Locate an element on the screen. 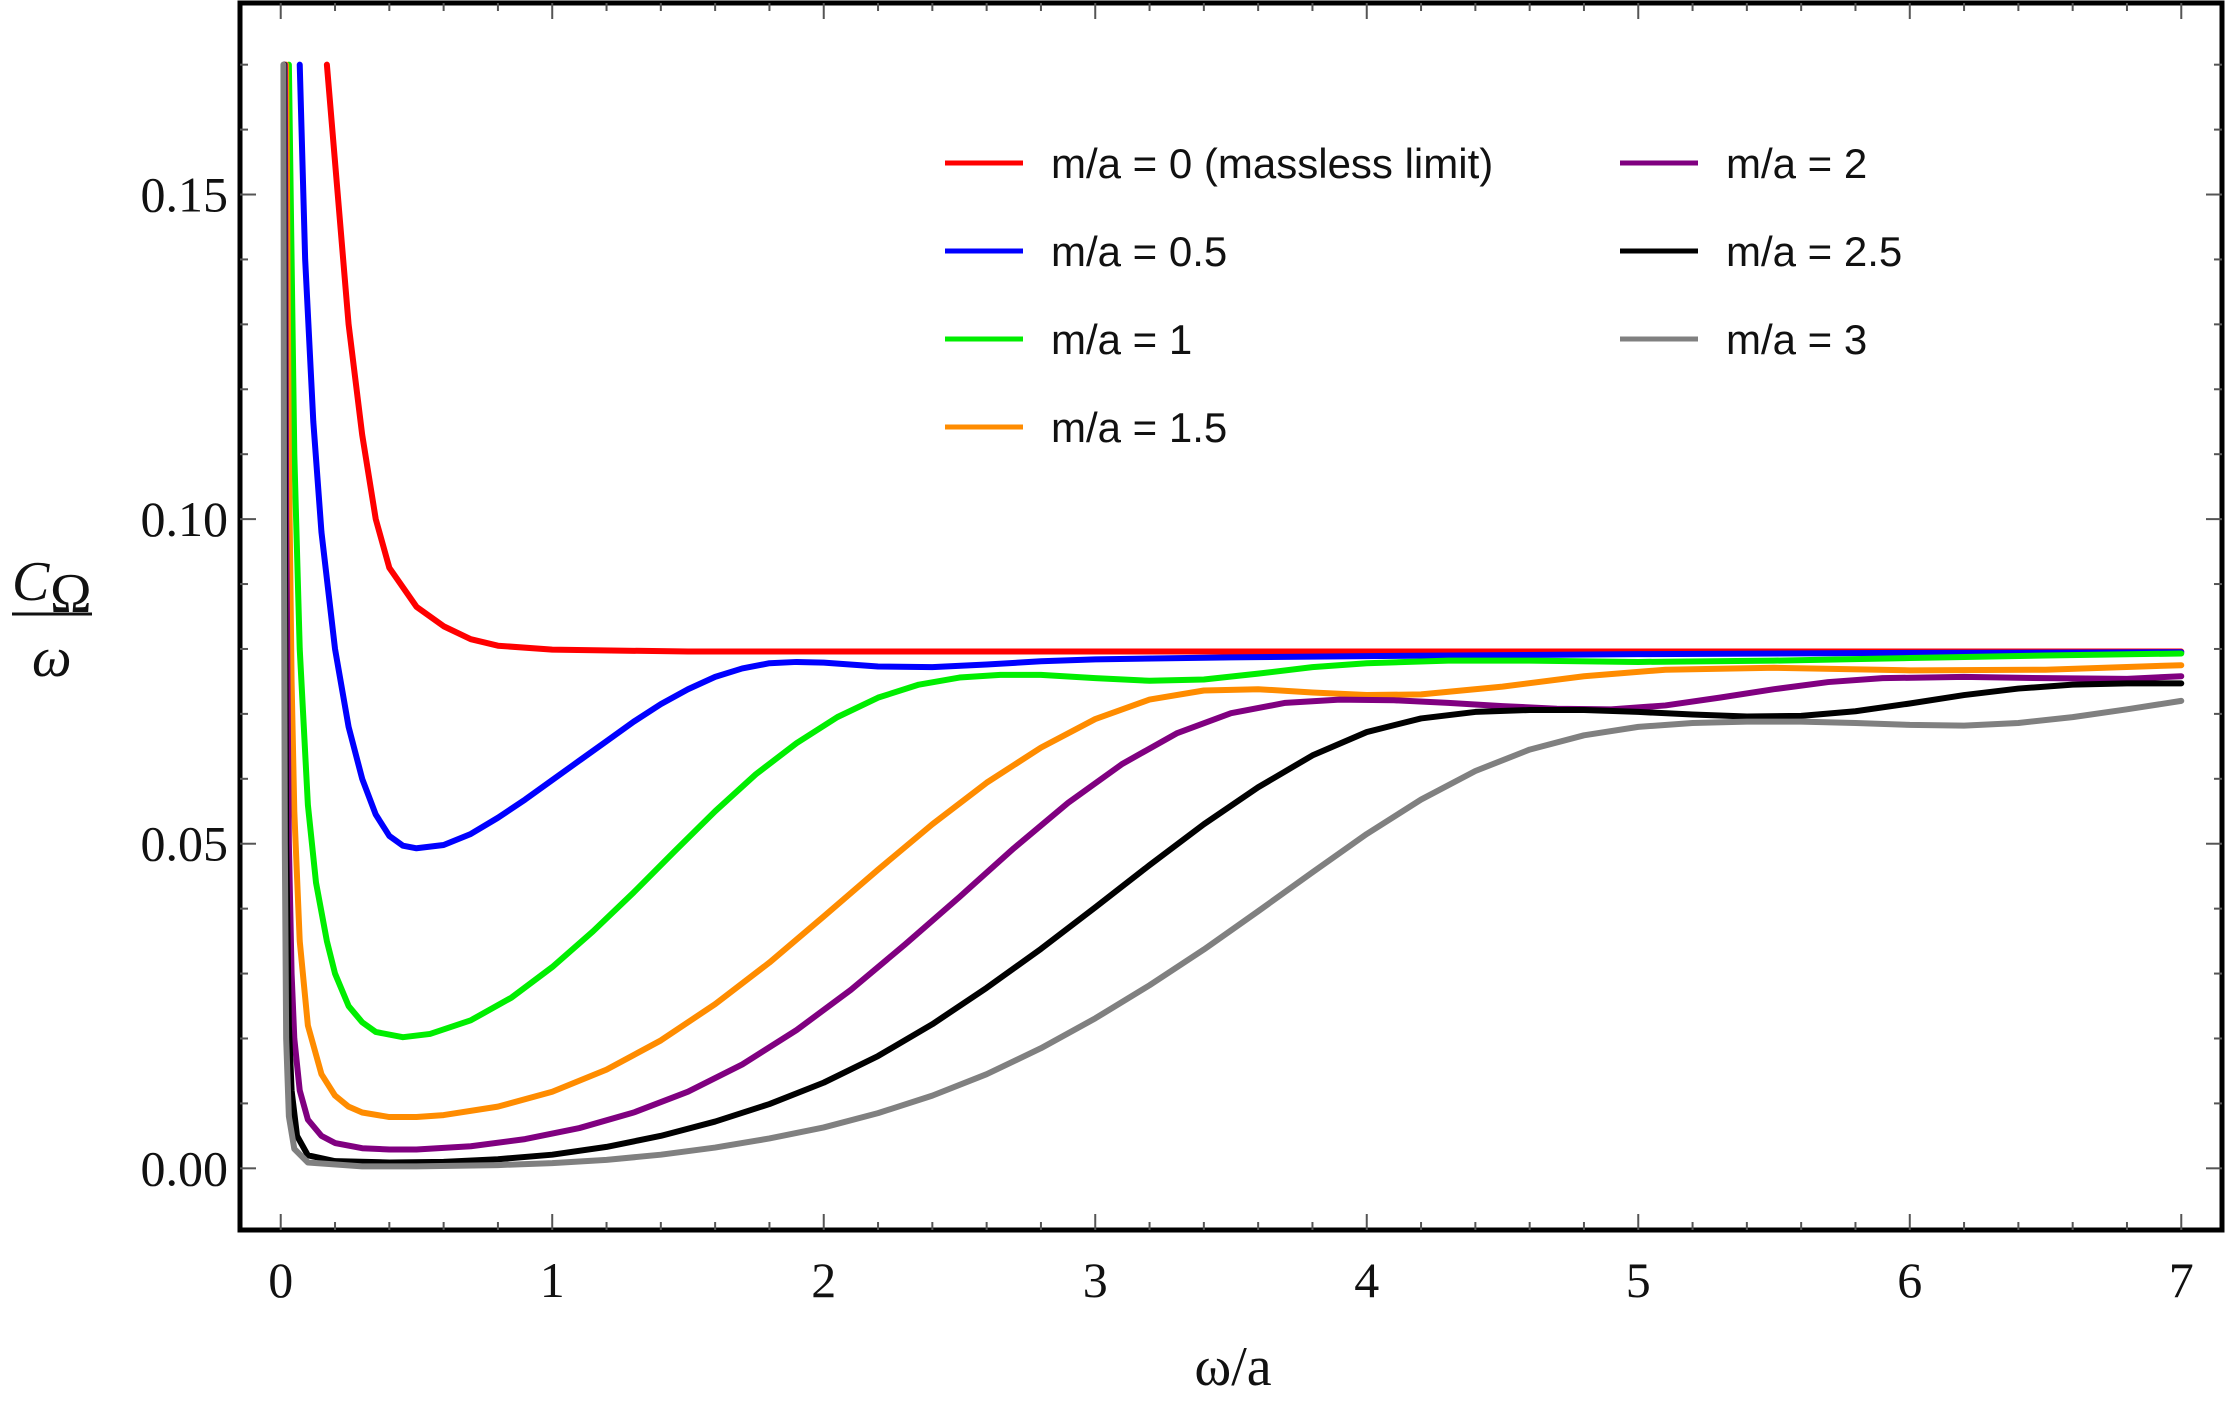 The image size is (2226, 1401). x-tick-label-1: 1 is located at coordinates (552, 1280).